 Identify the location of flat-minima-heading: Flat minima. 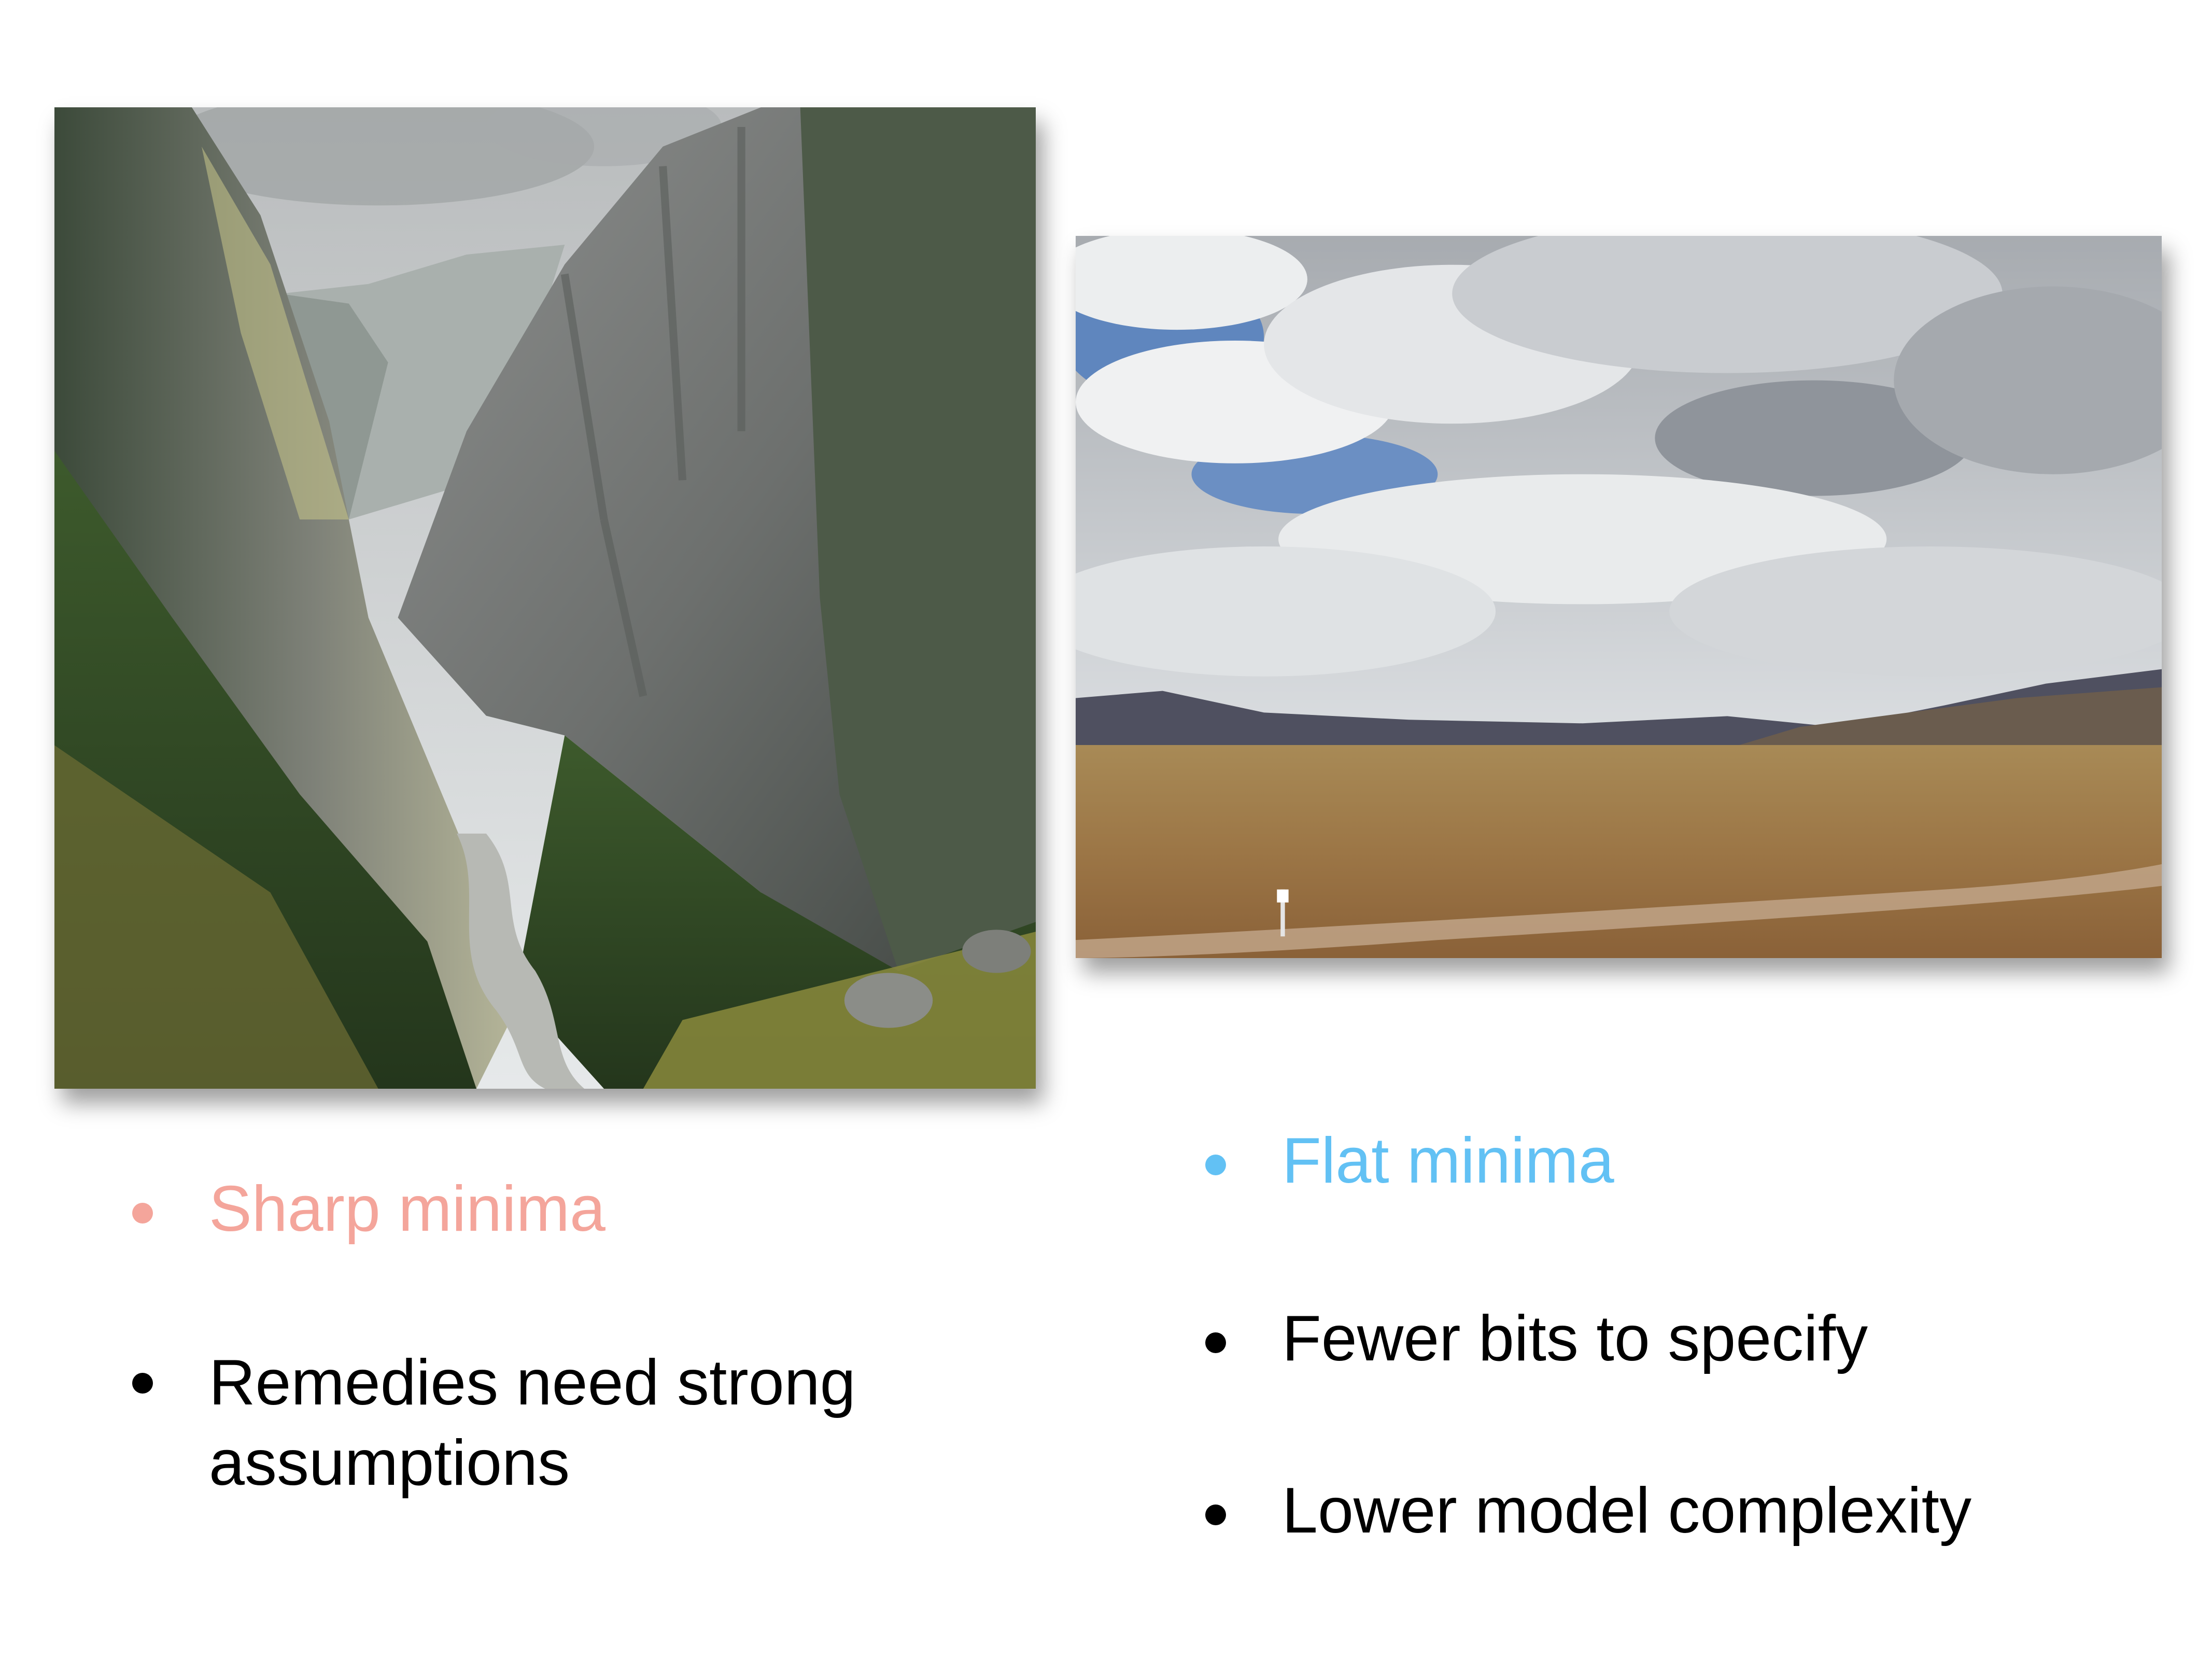
(1409, 1161).